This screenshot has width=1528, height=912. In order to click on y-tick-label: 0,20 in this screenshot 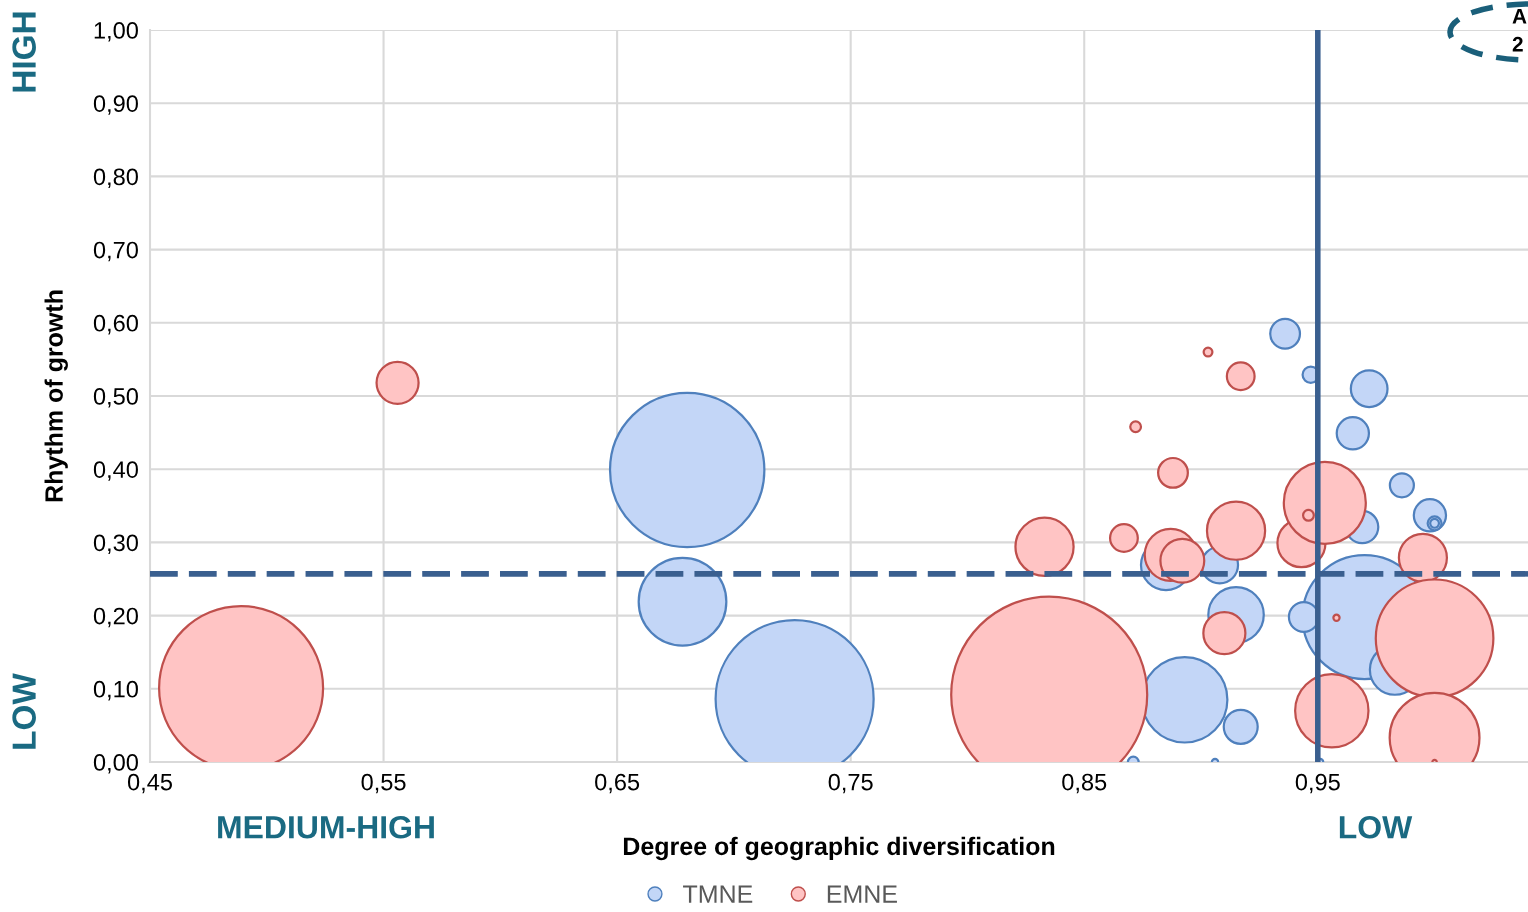, I will do `click(115, 617)`.